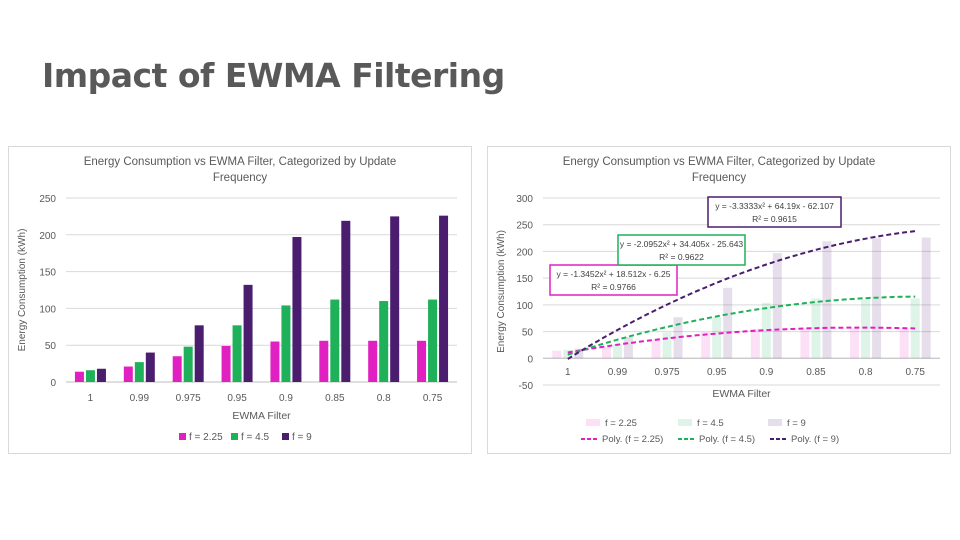 The image size is (960, 540). What do you see at coordinates (774, 206) in the screenshot?
I see `trendline-equation: y = -3.3333x² + 64.19x - 62.107` at bounding box center [774, 206].